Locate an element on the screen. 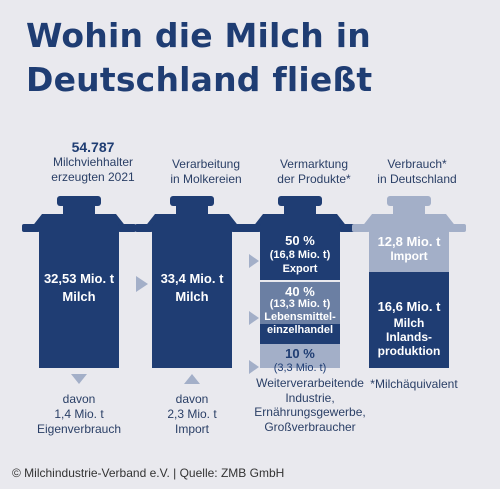 Image resolution: width=500 pixels, height=489 pixels. export-amount: (16,8 Mio. t) is located at coordinates (300, 255).